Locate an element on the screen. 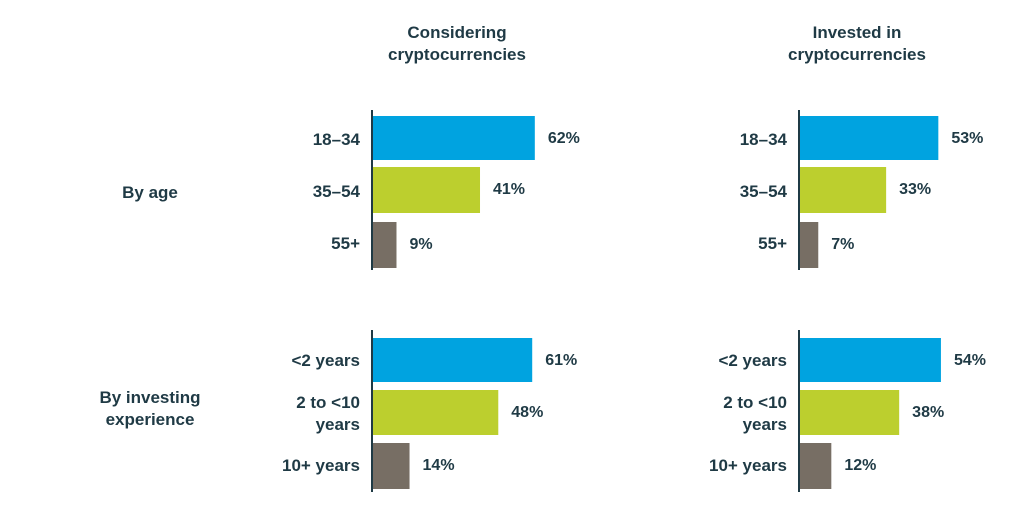 The width and height of the screenshot is (1035, 531). data-label: 7% is located at coordinates (842, 244).